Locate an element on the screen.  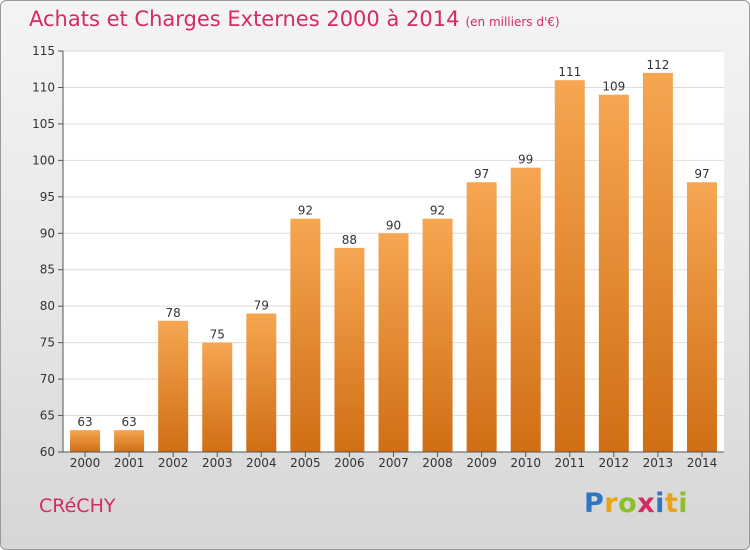
y-tick-label: 80 is located at coordinates (47, 306).